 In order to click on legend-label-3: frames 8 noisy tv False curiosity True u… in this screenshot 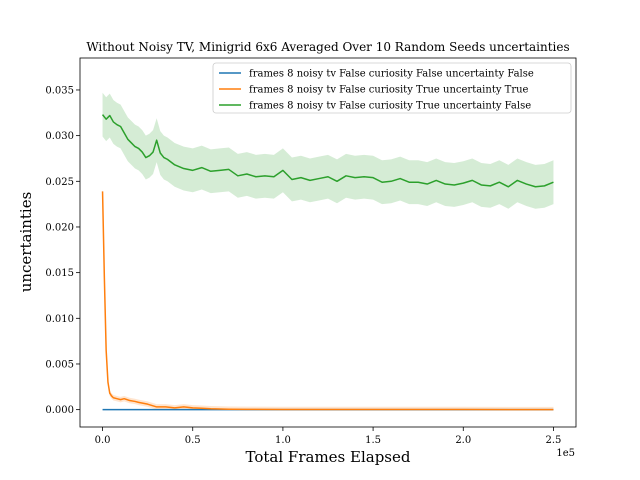, I will do `click(390, 106)`.